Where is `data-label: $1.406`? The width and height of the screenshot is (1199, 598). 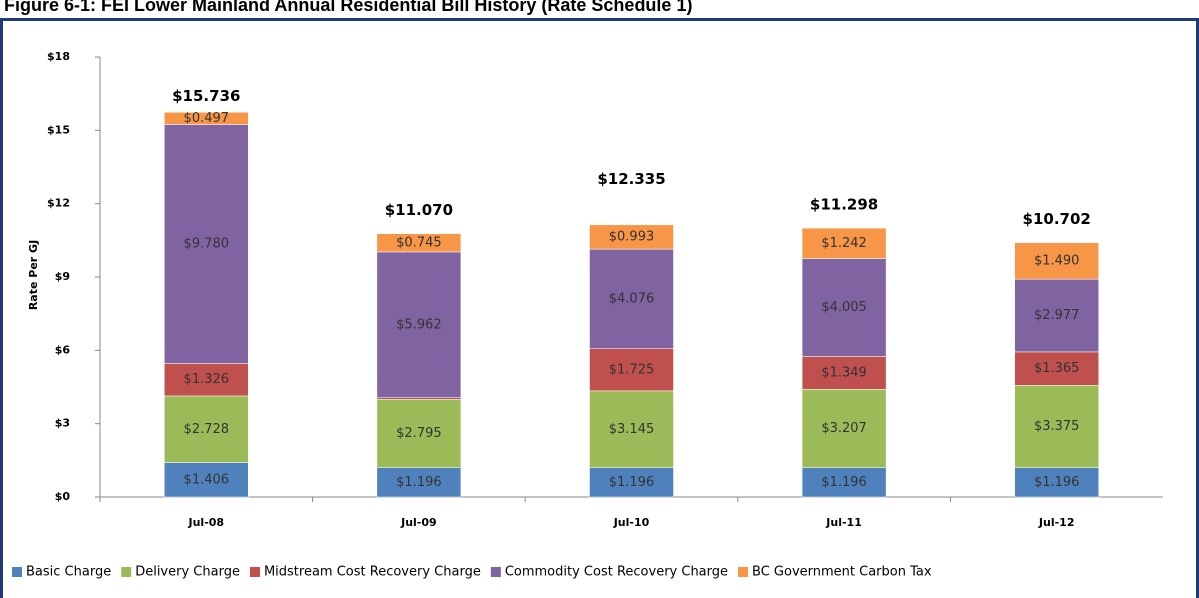 data-label: $1.406 is located at coordinates (207, 479).